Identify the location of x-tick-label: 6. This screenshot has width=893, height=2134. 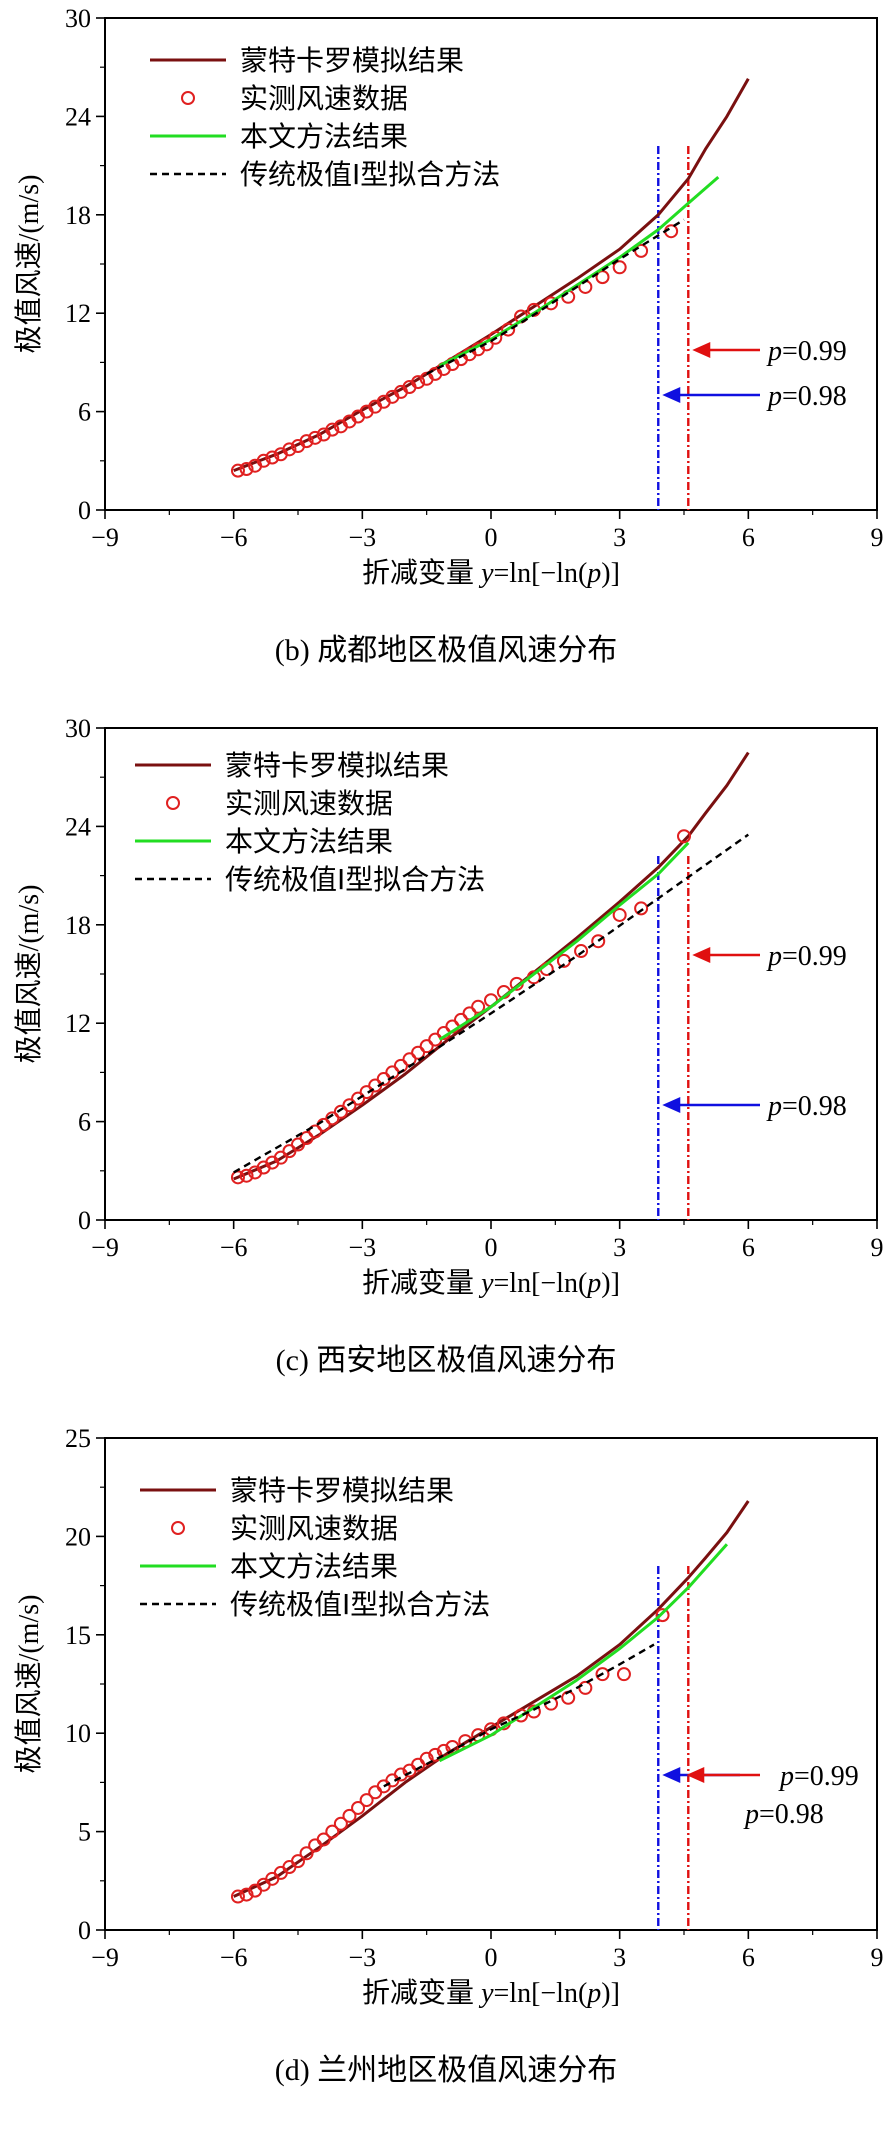
(748, 537).